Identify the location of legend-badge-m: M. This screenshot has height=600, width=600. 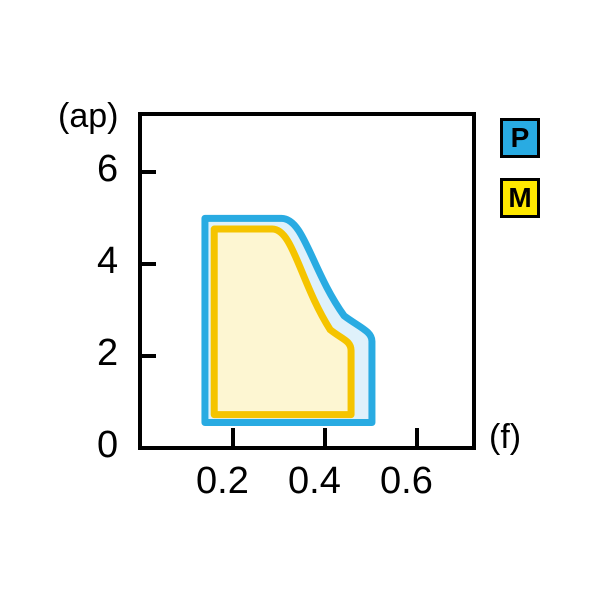
(520, 198).